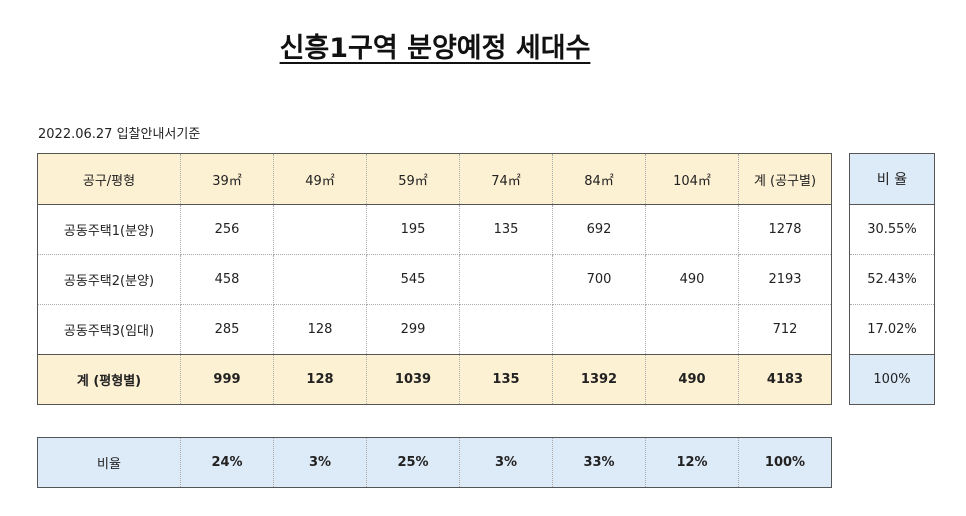 The width and height of the screenshot is (966, 516). What do you see at coordinates (413, 279) in the screenshot?
I see `cell: 545` at bounding box center [413, 279].